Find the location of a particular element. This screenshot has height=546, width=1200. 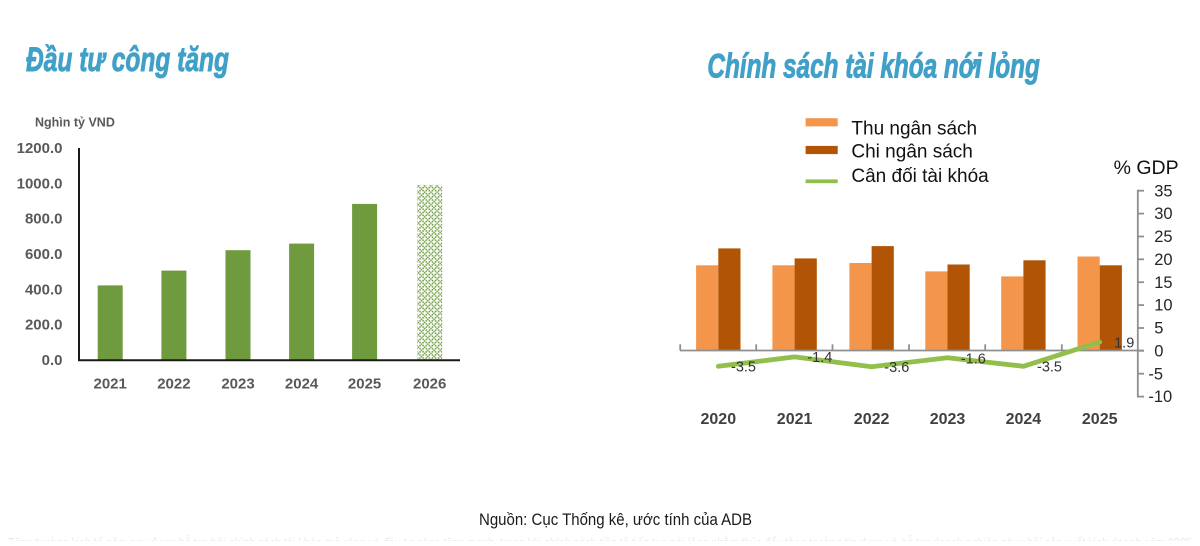

svg-text: -1.4 is located at coordinates (819, 358).